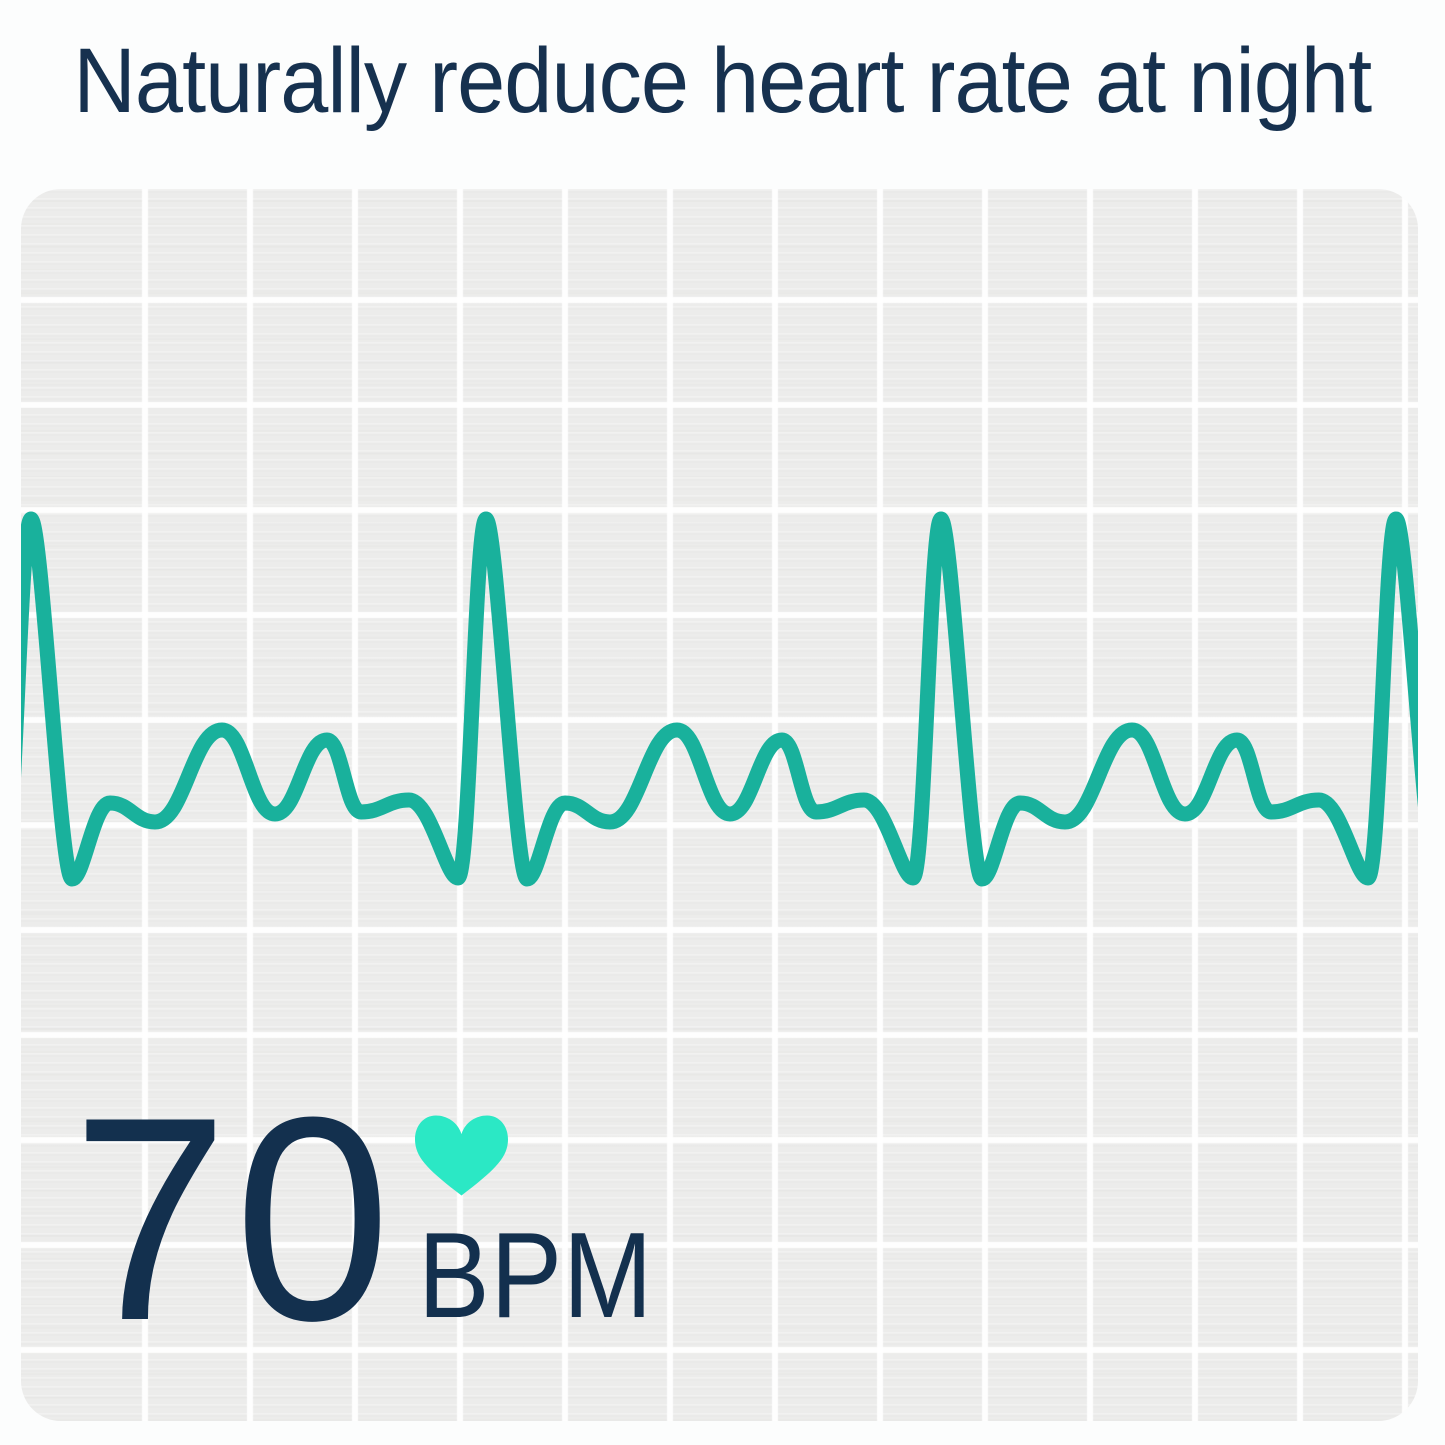  Describe the element at coordinates (461, 1155) in the screenshot. I see `heart-icon` at that location.